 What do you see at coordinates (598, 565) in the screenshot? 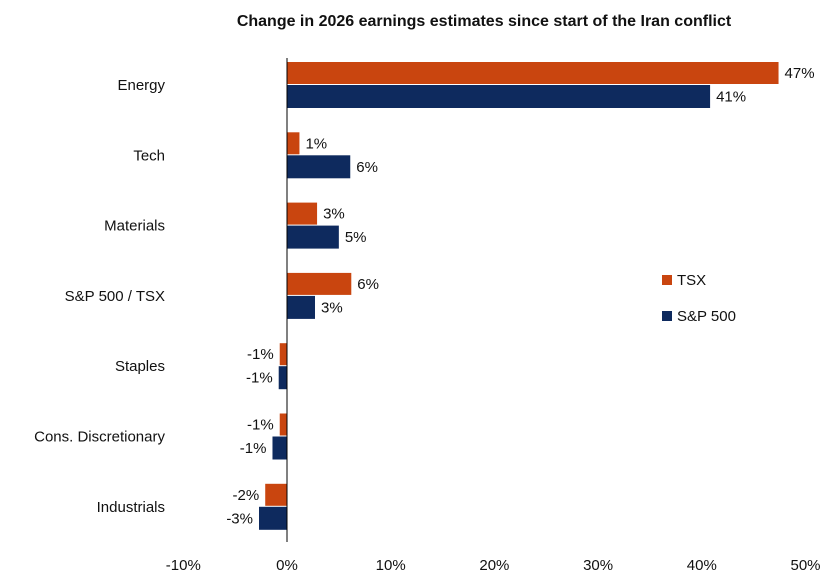
I see `x-tick-label: 30%` at bounding box center [598, 565].